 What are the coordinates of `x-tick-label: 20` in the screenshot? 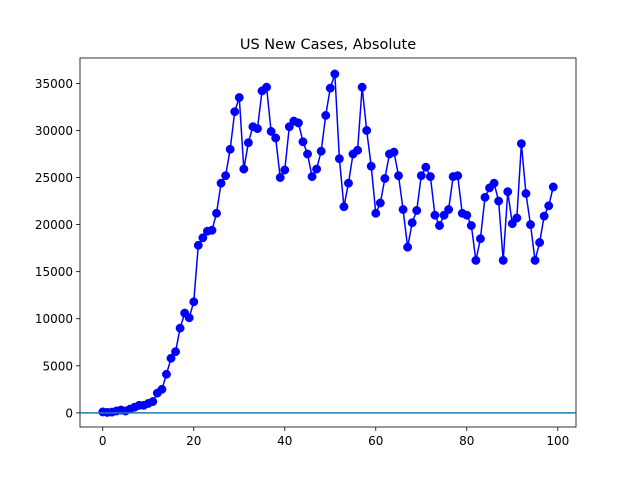 It's located at (193, 441).